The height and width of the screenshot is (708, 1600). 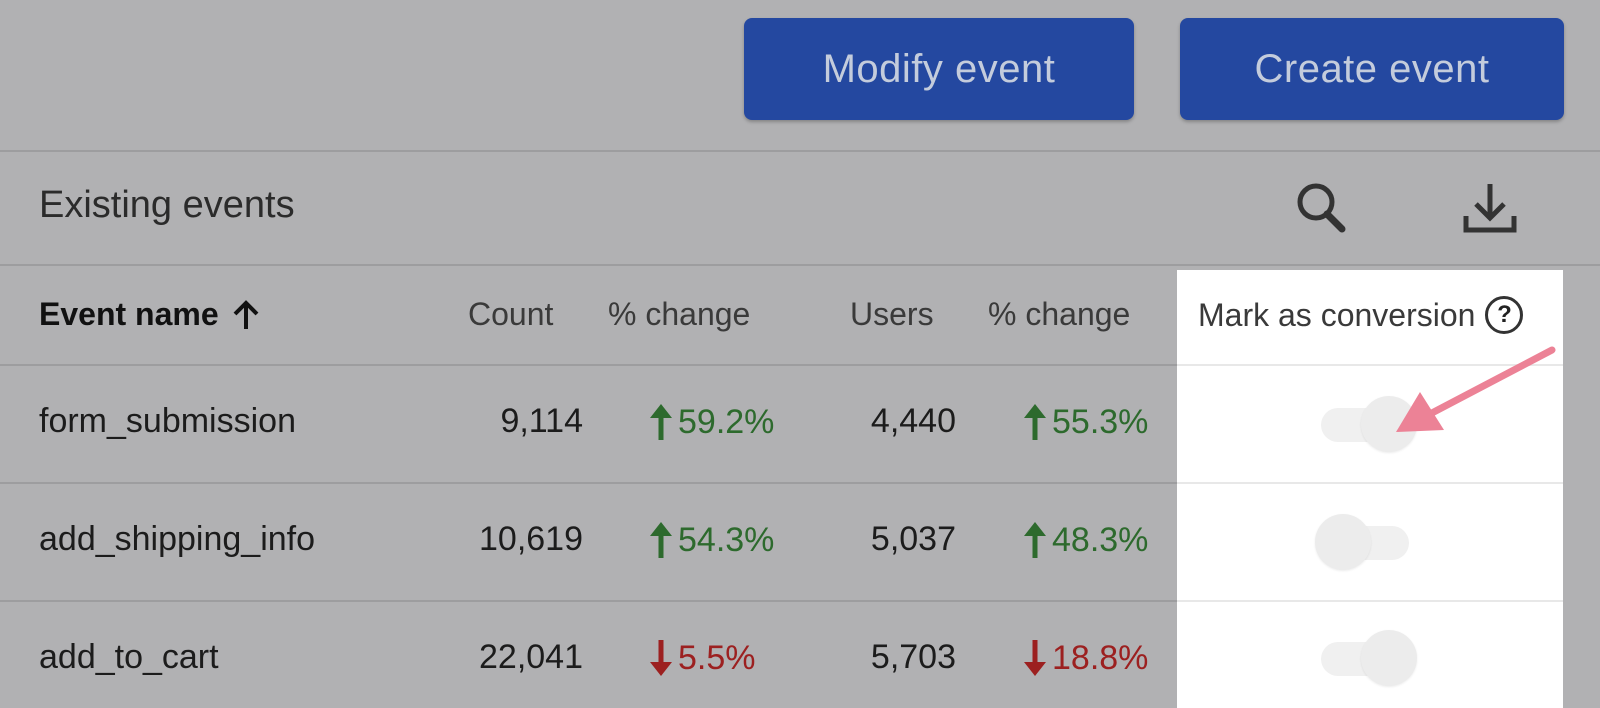 I want to click on count-change-cell: 54.3%, so click(x=711, y=540).